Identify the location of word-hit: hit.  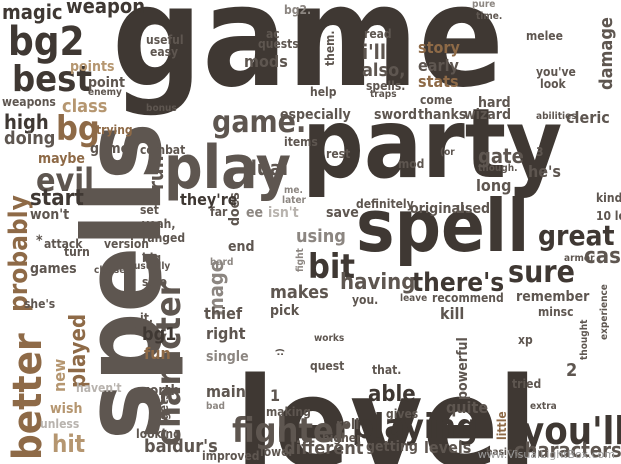
(69, 444).